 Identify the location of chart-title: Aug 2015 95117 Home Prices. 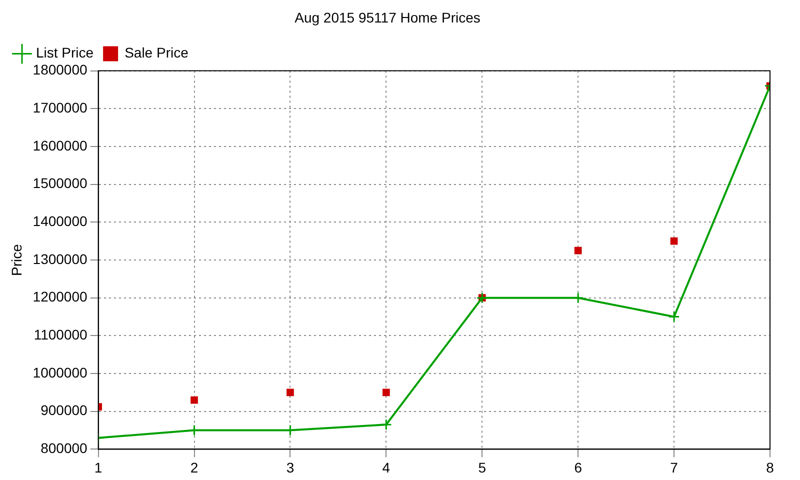
(387, 17).